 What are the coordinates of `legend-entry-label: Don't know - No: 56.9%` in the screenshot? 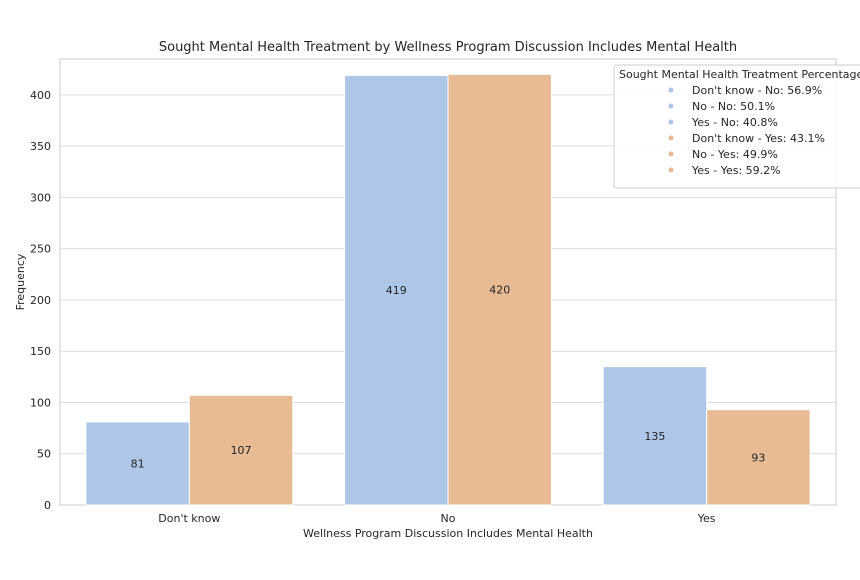 It's located at (757, 90).